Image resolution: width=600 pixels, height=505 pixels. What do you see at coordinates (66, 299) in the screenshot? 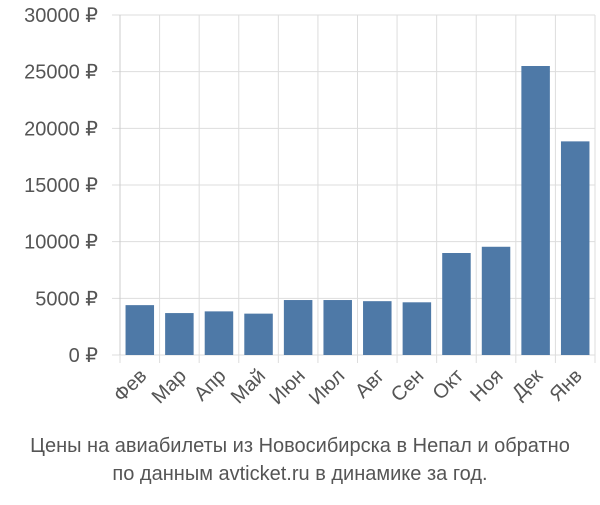
I see `y-tick-label: 5000 ₽` at bounding box center [66, 299].